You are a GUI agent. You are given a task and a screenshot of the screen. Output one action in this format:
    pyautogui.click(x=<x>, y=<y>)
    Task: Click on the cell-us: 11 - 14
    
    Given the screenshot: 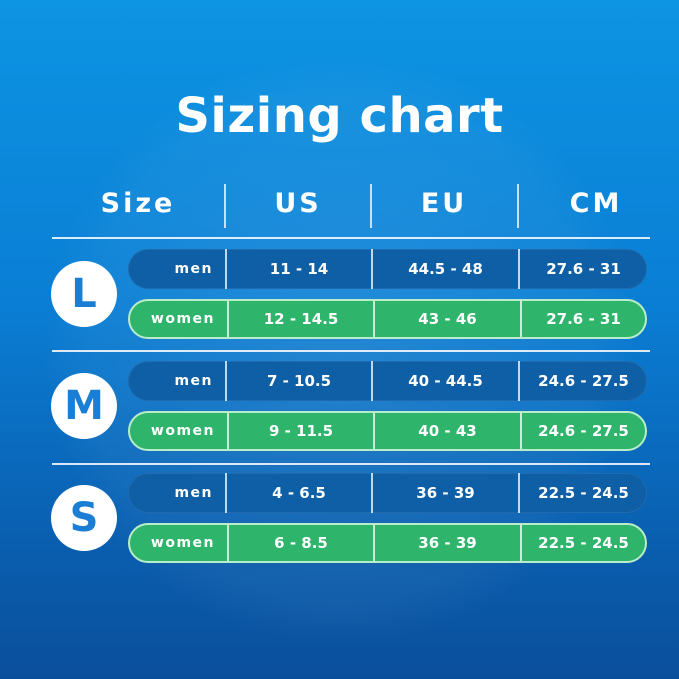 What is the action you would take?
    pyautogui.click(x=298, y=269)
    